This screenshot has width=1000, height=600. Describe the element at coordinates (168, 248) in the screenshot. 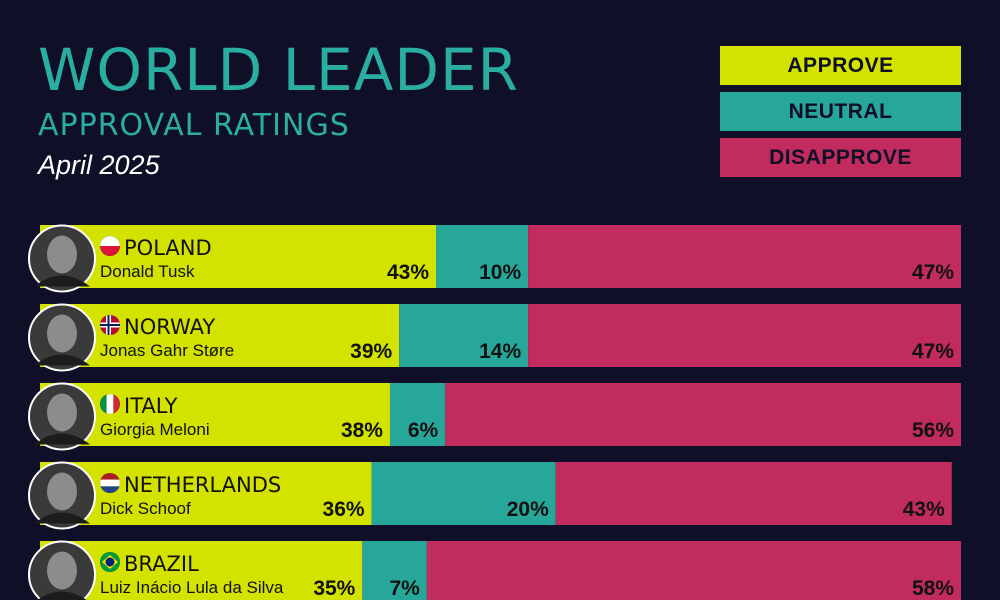

I see `country-label-poland: POLAND` at that location.